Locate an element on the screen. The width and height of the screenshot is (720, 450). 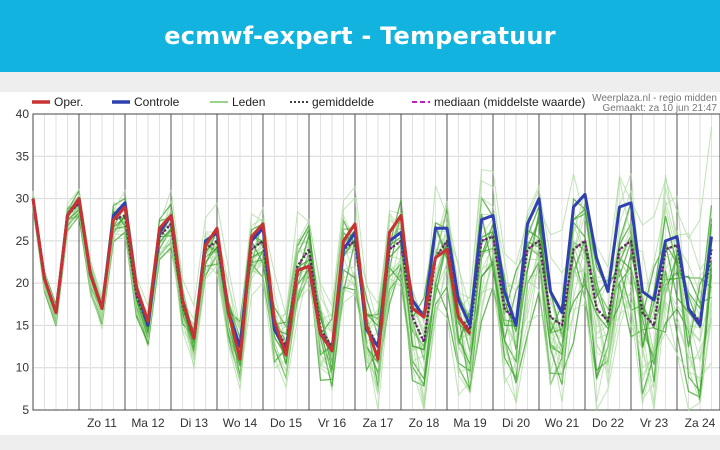
x-day-label: Vr 23 is located at coordinates (654, 423).